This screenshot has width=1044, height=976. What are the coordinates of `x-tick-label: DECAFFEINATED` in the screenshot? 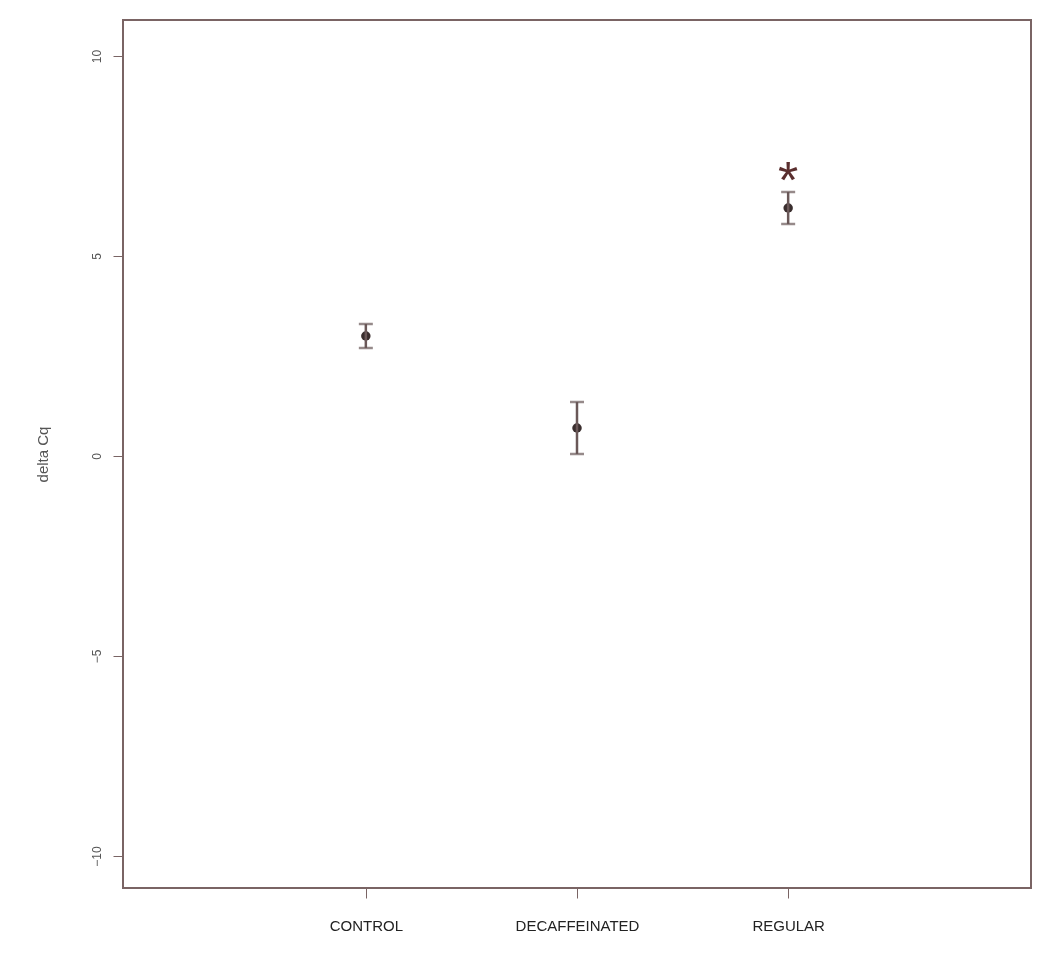 It's located at (577, 925).